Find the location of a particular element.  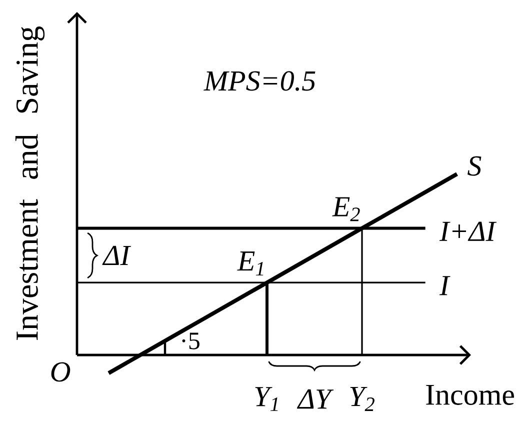

x-tick-label: Y$_{1}$ is located at coordinates (266, 399).